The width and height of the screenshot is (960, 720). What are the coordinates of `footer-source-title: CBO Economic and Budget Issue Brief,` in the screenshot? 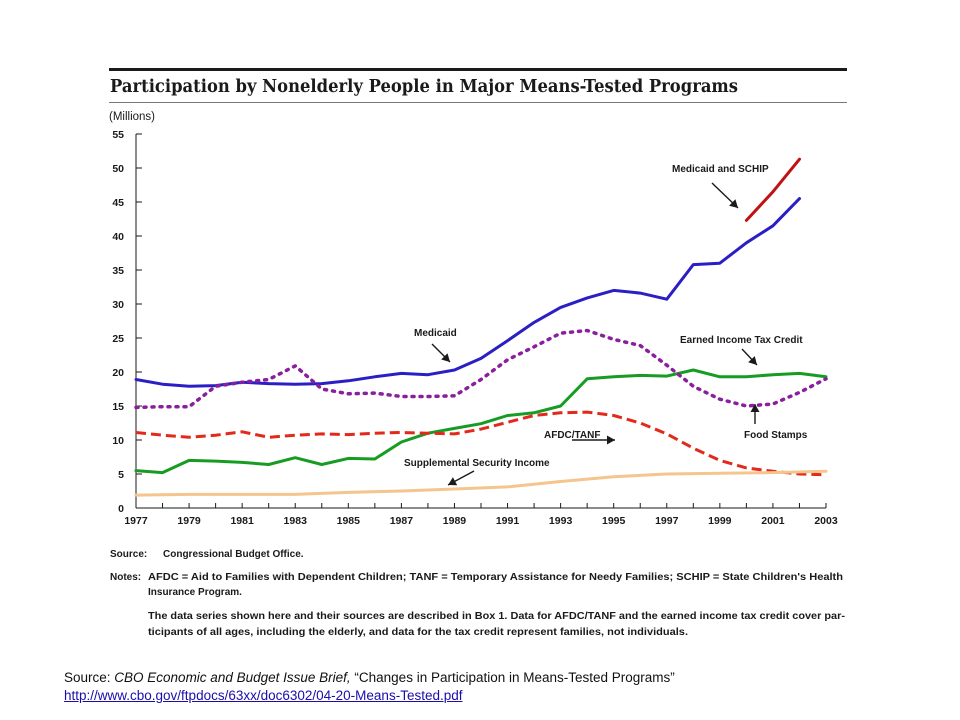 It's located at (232, 677).